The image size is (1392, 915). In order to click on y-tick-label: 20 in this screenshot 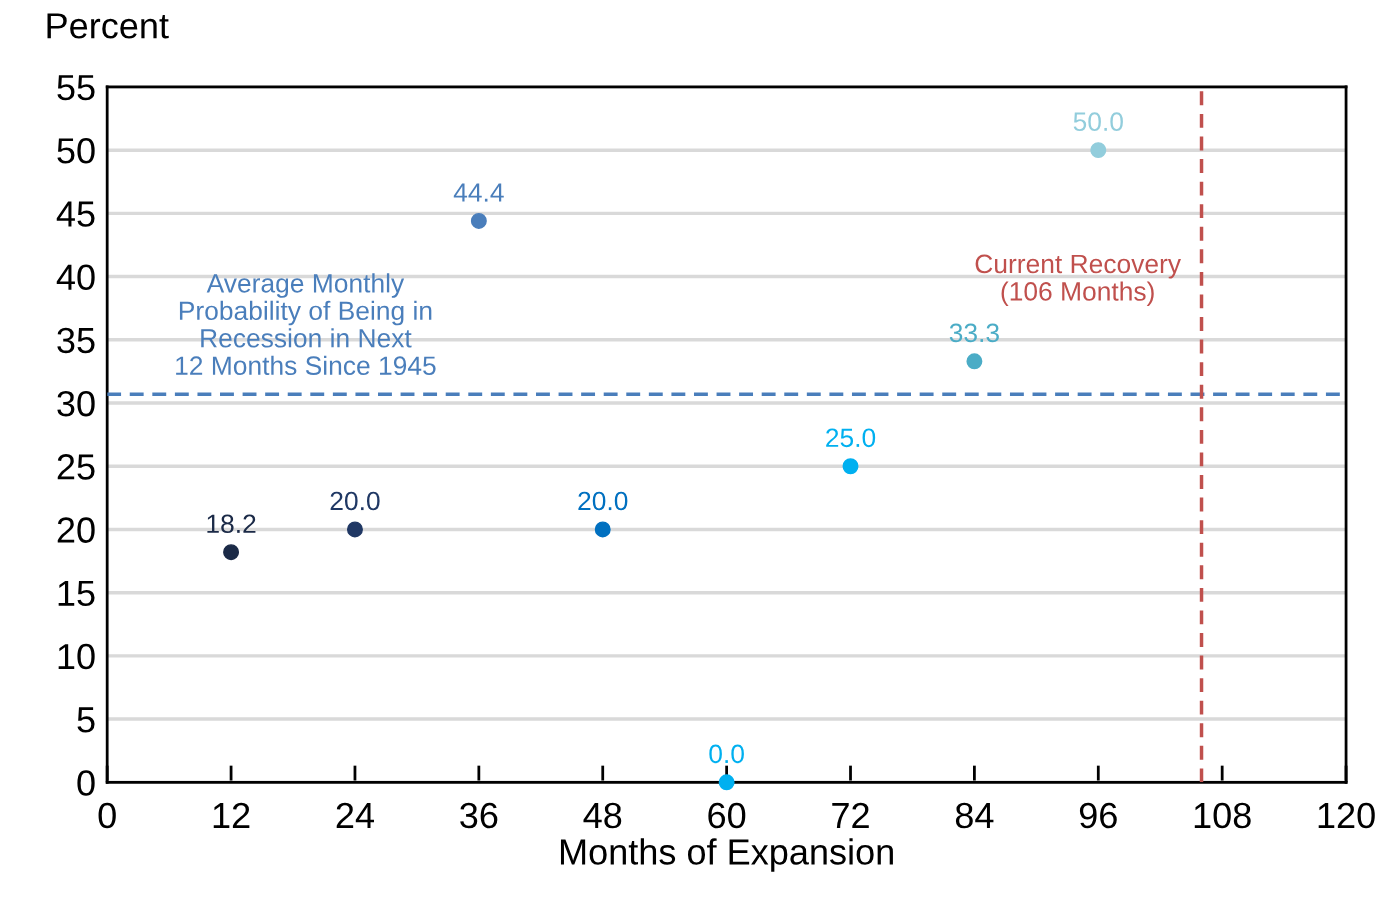, I will do `click(76, 530)`.